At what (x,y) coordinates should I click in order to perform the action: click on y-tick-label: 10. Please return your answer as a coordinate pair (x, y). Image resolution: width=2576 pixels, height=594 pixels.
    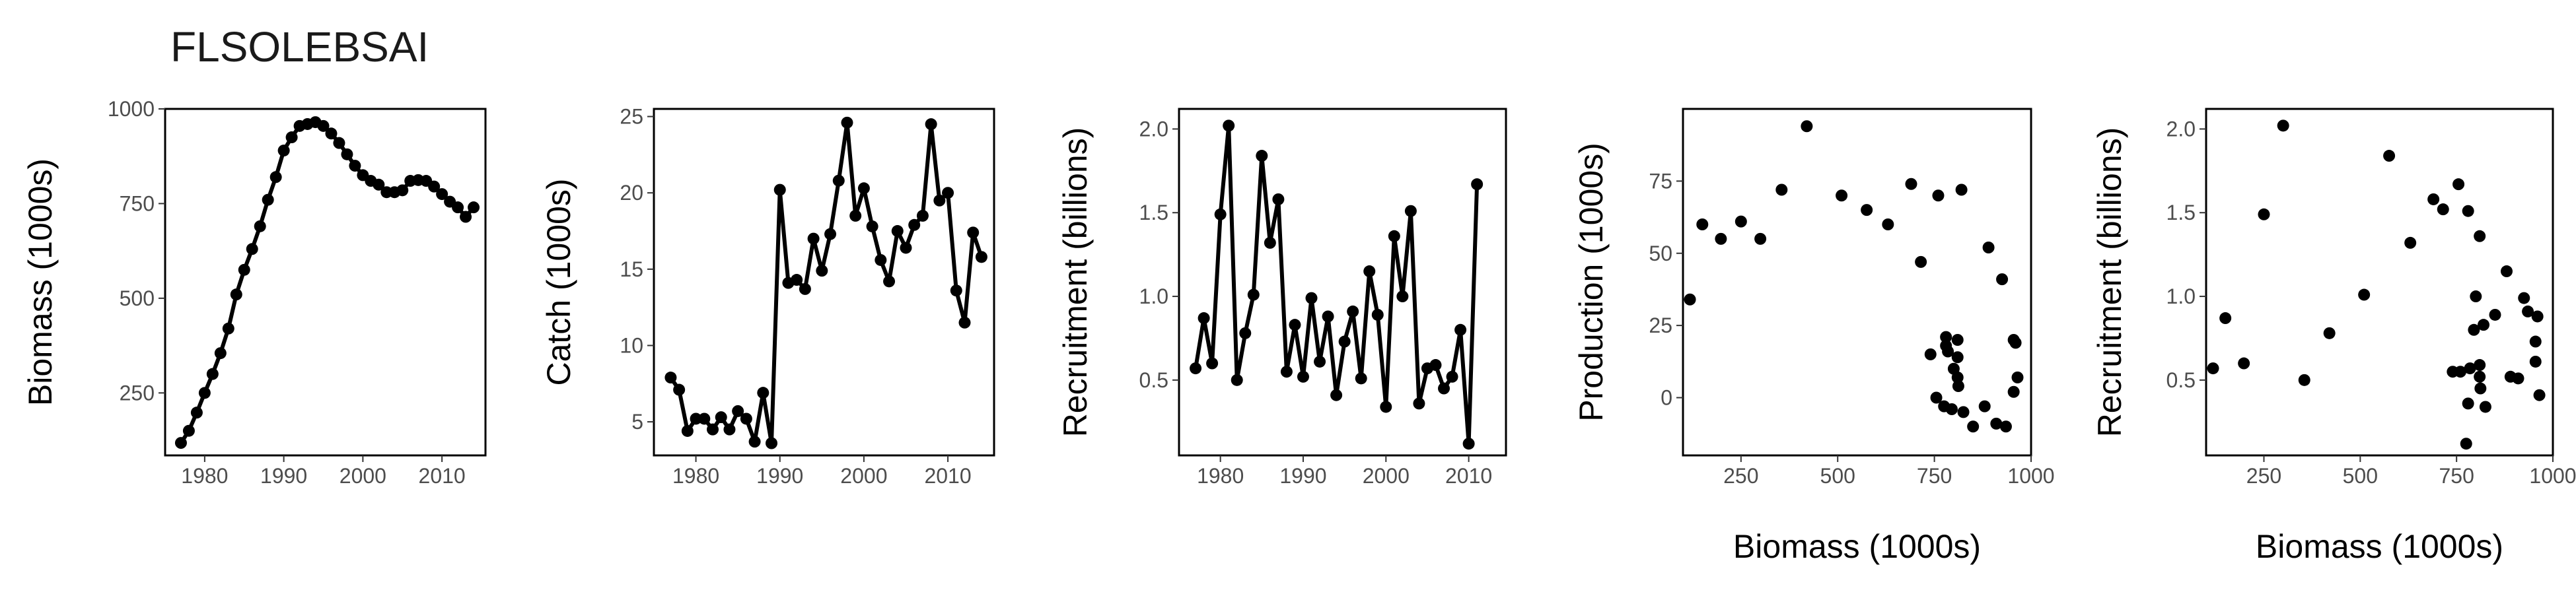
    Looking at the image, I should click on (631, 345).